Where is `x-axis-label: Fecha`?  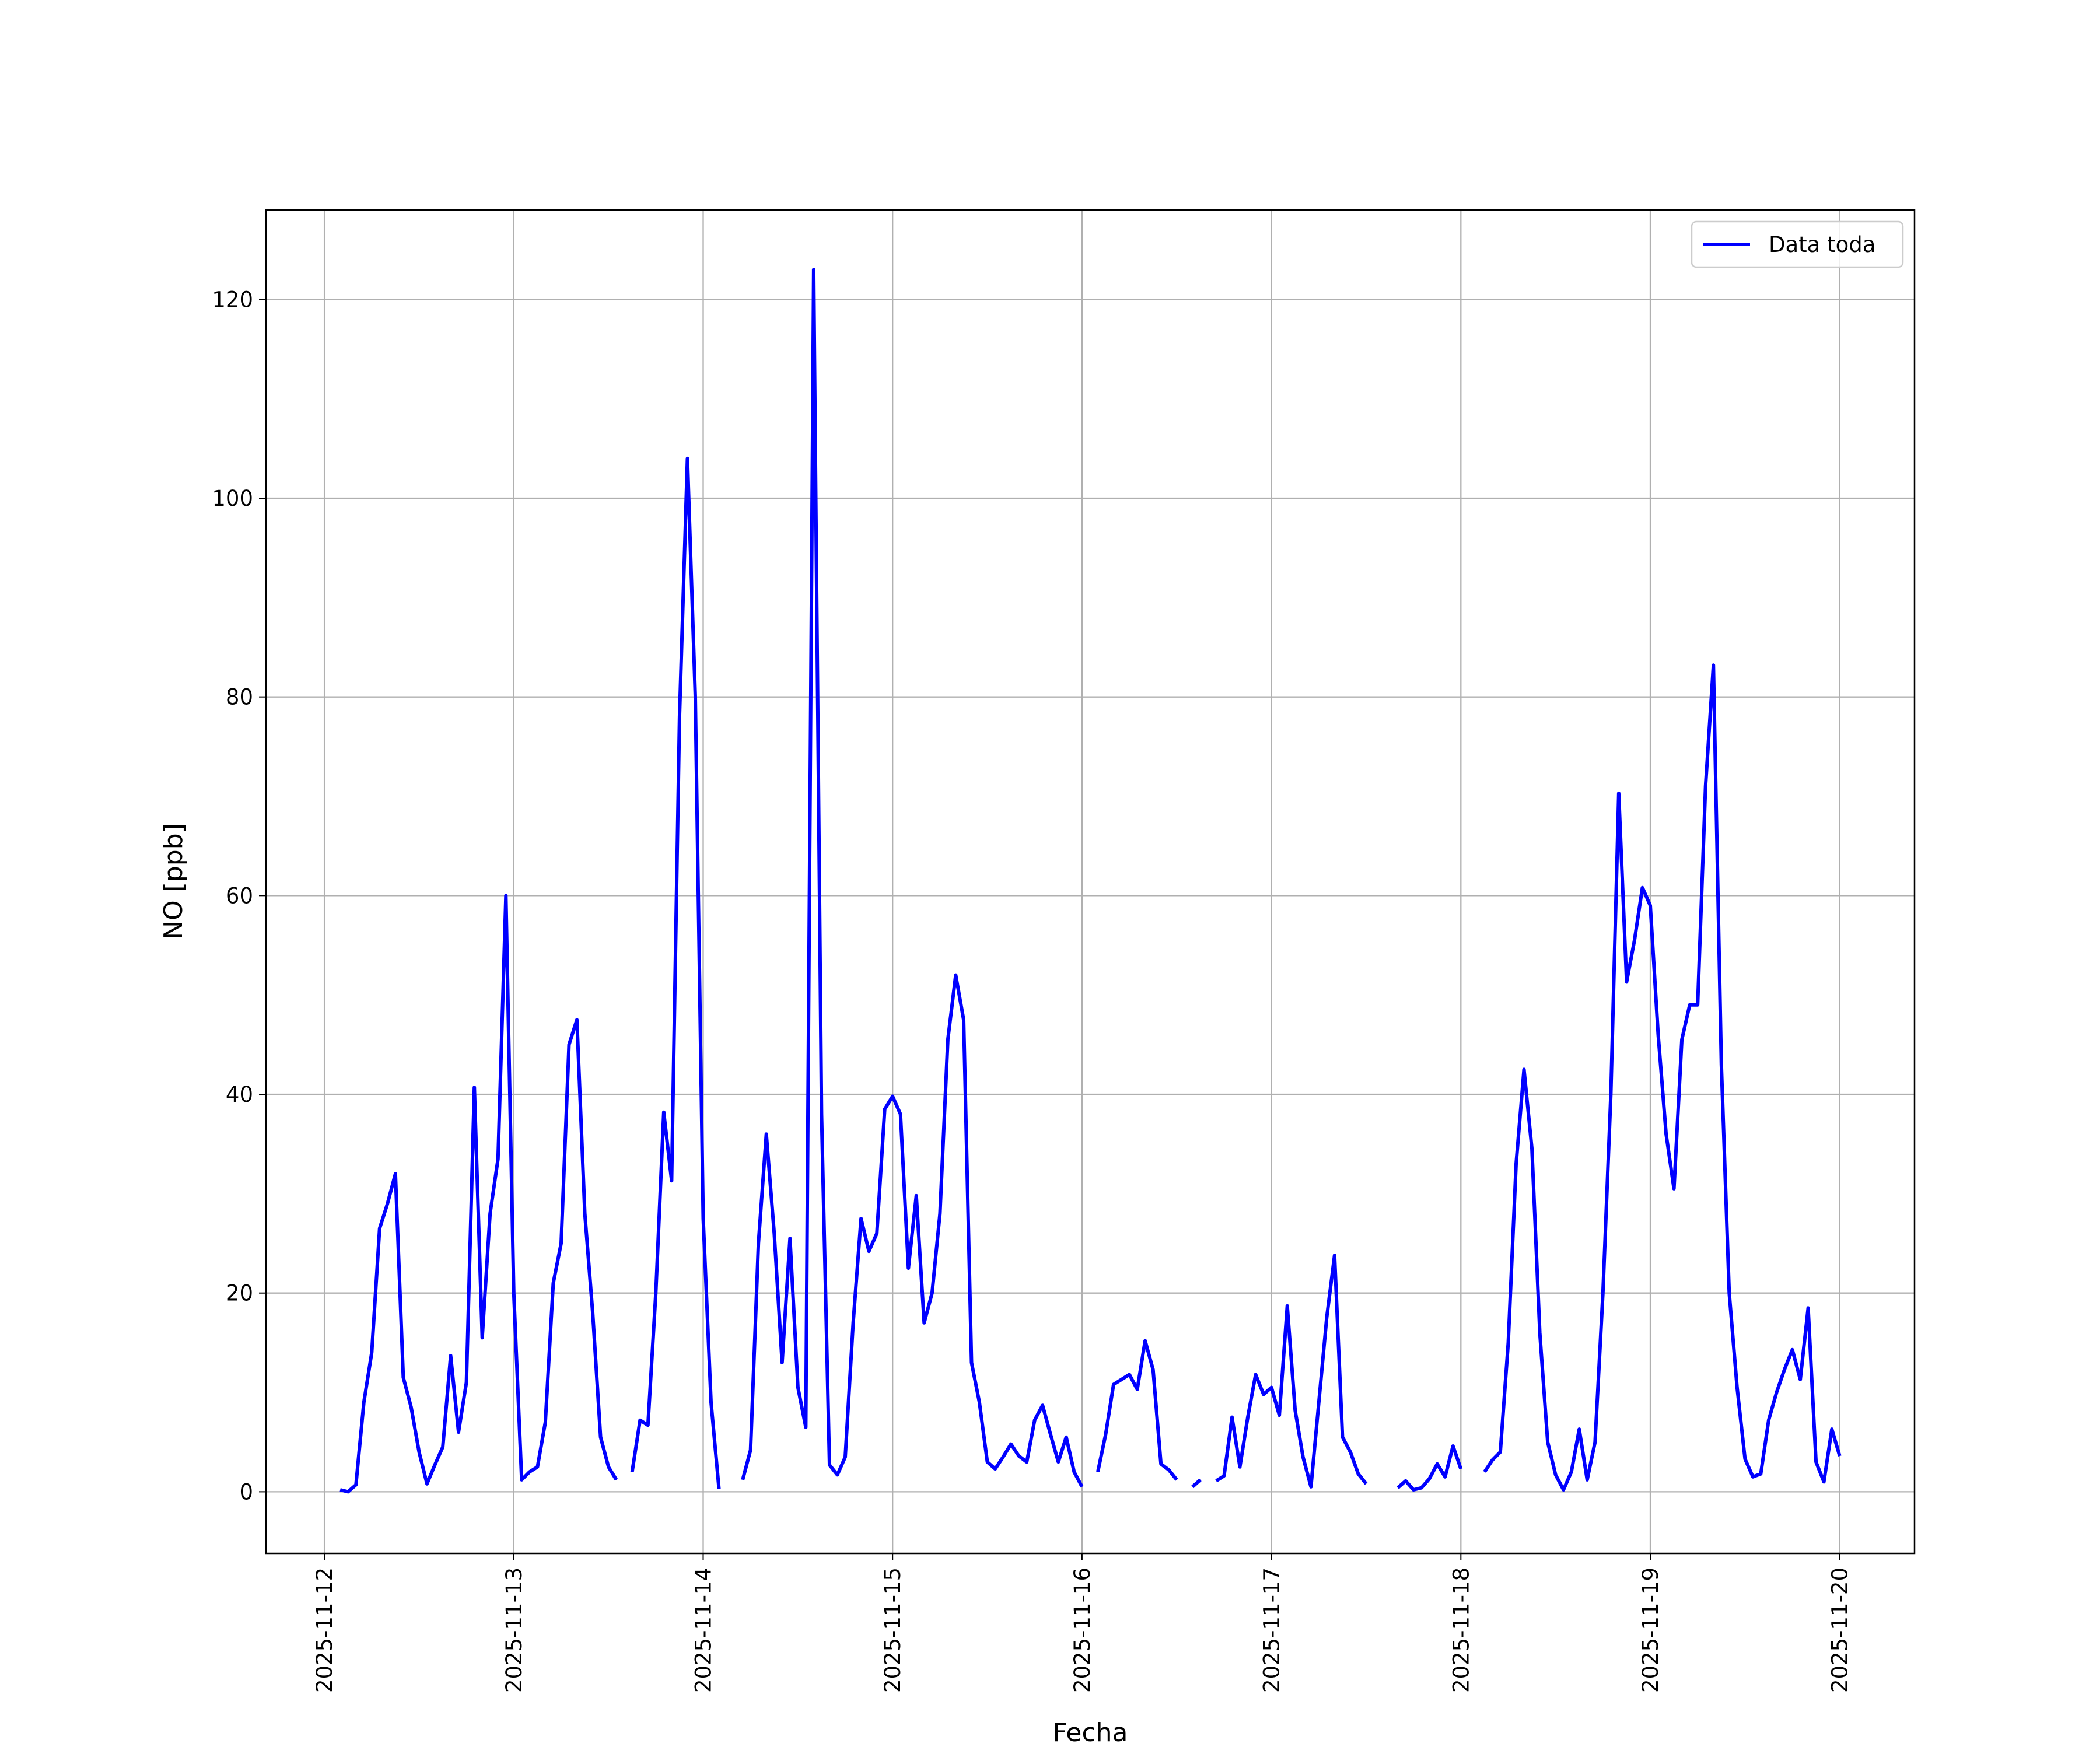
x-axis-label: Fecha is located at coordinates (1090, 1733).